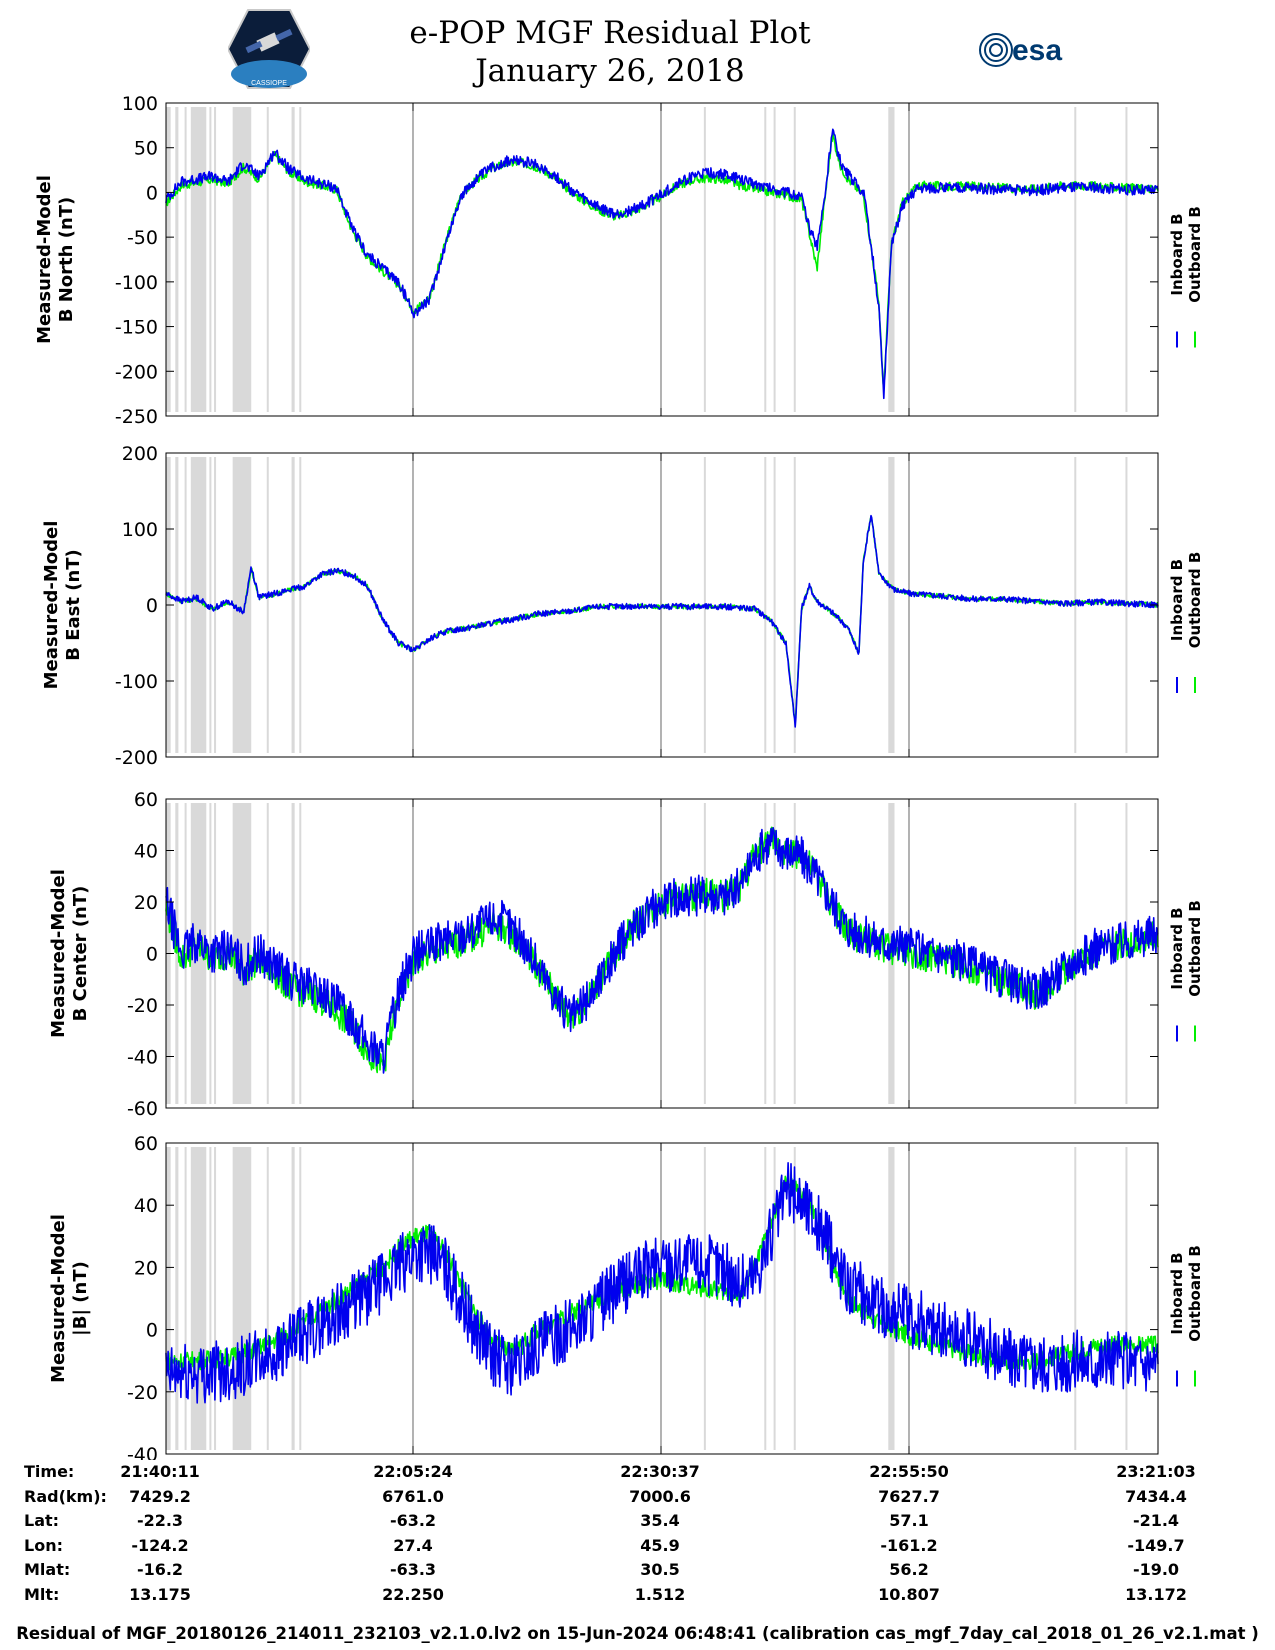  Describe the element at coordinates (1156, 1545) in the screenshot. I see `orbit-cell: -149.7` at that location.